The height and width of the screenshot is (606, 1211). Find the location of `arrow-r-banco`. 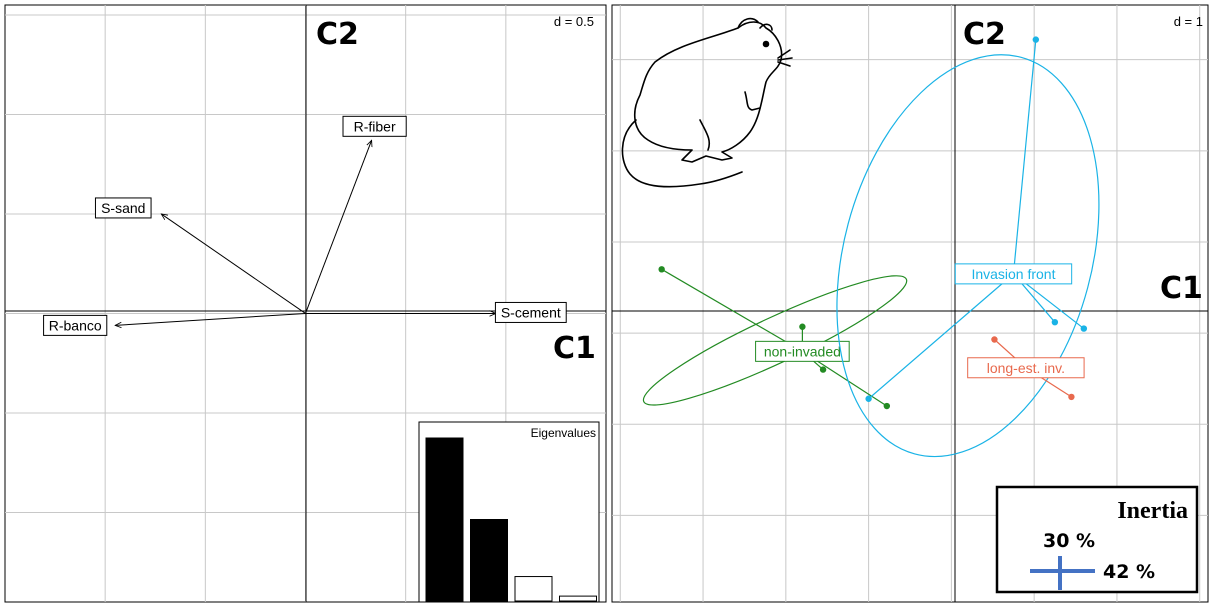

arrow-r-banco is located at coordinates (210, 318).